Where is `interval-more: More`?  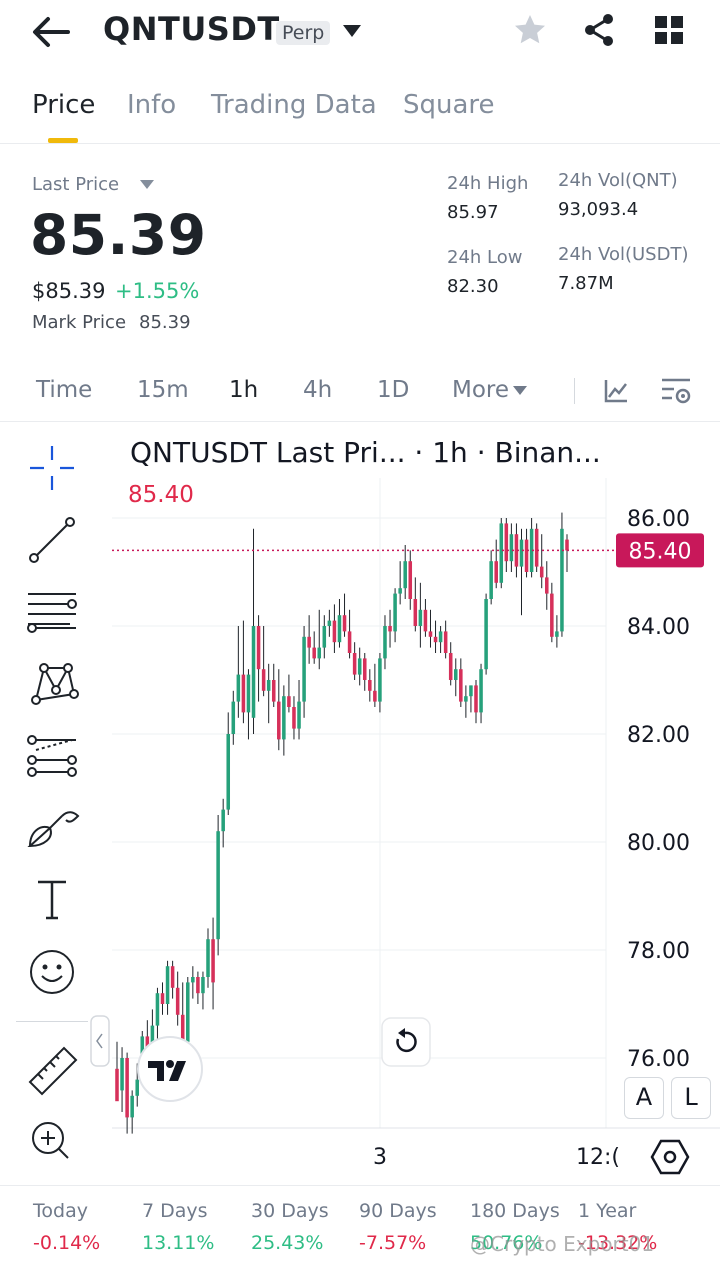 interval-more: More is located at coordinates (481, 390).